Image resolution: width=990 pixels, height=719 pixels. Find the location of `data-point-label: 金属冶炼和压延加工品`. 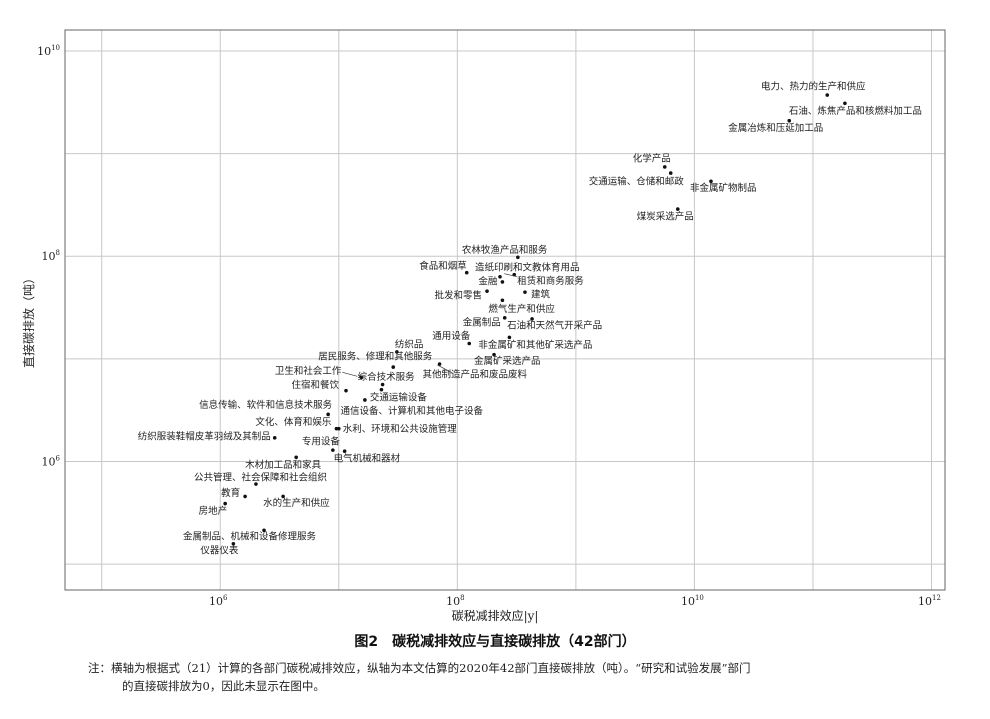

data-point-label: 金属冶炼和压延加工品 is located at coordinates (775, 128).